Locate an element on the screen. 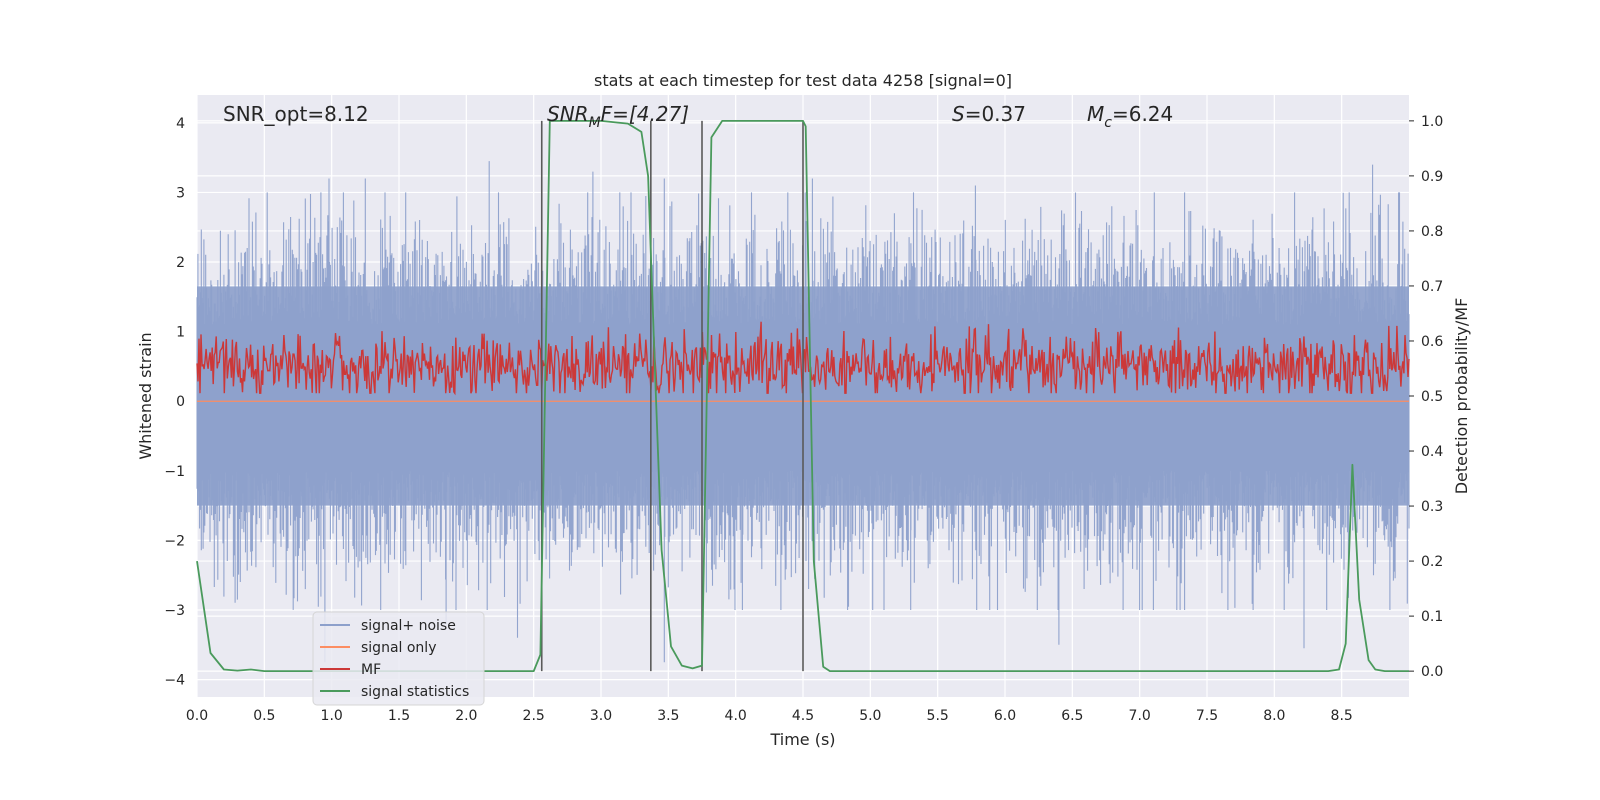  annotation-snr-mf-rest: F=[4.27] is located at coordinates (645, 114).